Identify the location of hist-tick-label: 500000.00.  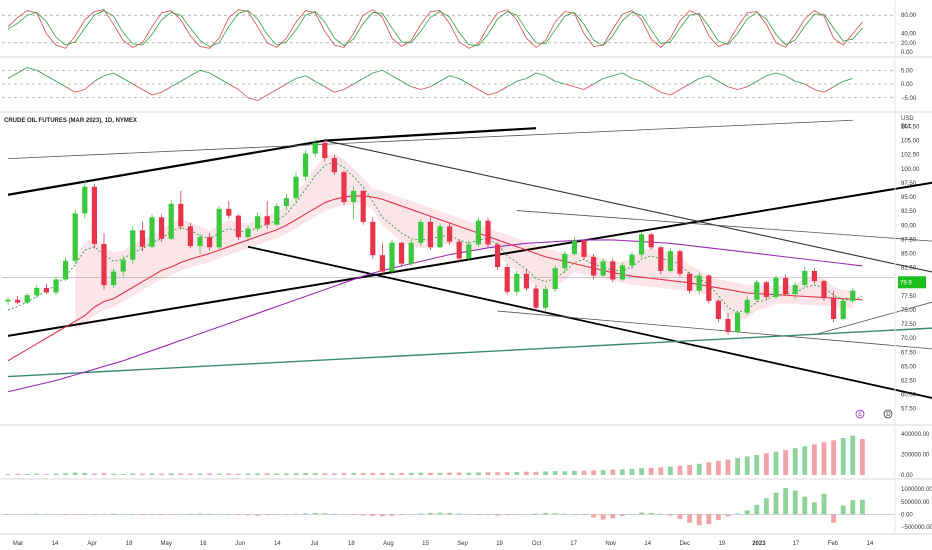
(915, 503).